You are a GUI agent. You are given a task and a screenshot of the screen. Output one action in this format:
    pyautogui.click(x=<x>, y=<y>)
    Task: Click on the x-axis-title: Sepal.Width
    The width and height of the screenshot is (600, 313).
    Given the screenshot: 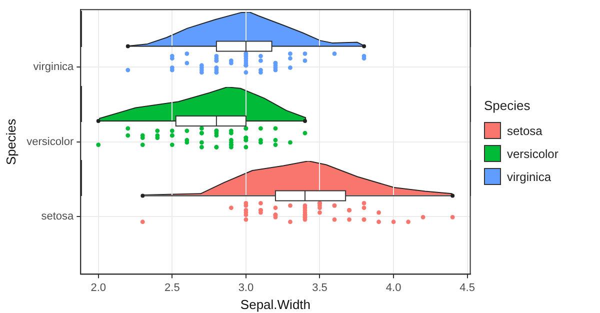 What is the action you would take?
    pyautogui.click(x=275, y=304)
    